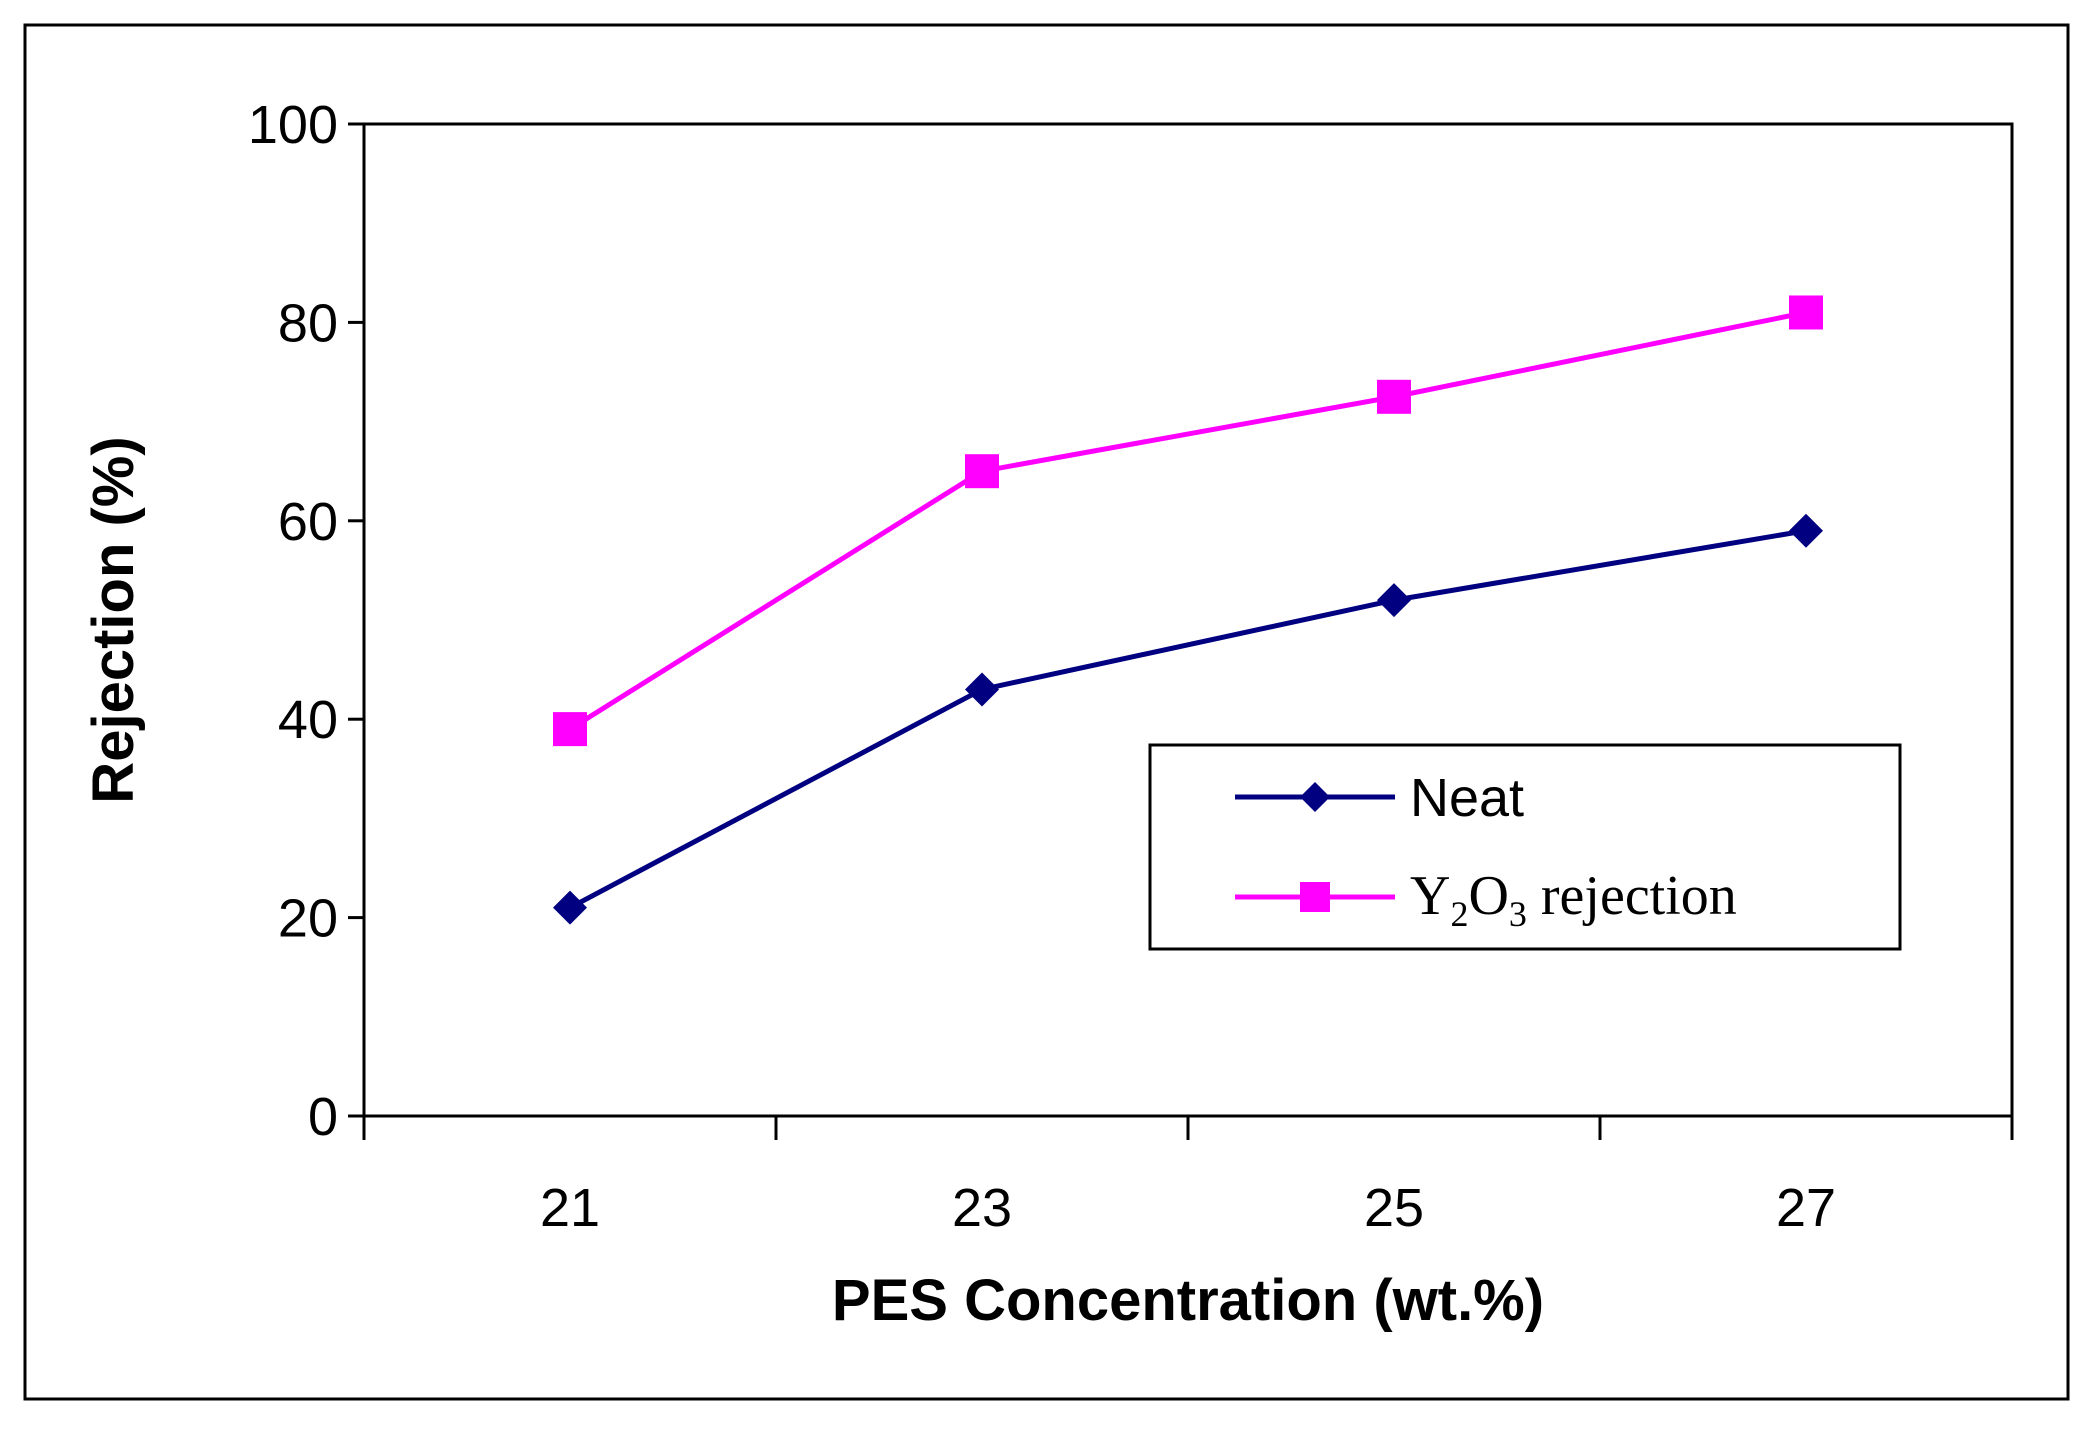  I want to click on y-axis-title: Rejection (%), so click(113, 619).